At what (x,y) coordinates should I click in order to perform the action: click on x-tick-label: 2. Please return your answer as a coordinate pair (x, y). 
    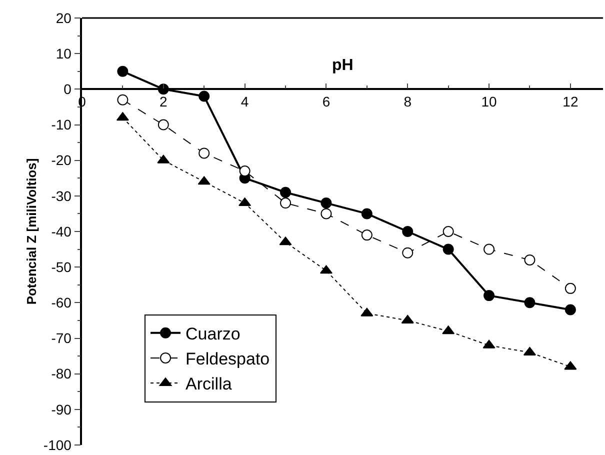
    Looking at the image, I should click on (164, 102).